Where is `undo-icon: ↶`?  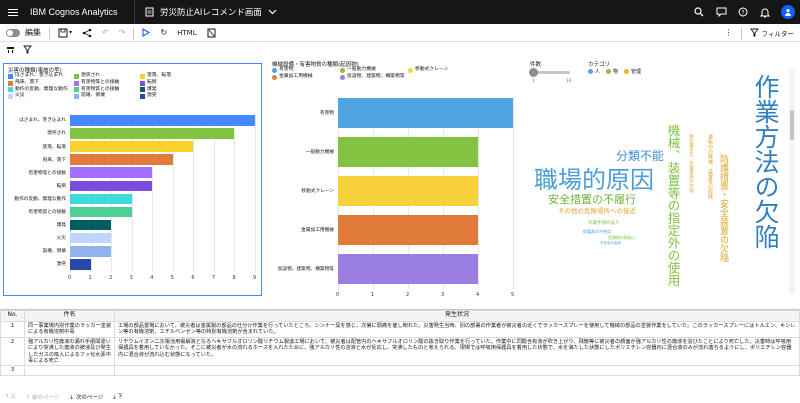 undo-icon: ↶ is located at coordinates (105, 32).